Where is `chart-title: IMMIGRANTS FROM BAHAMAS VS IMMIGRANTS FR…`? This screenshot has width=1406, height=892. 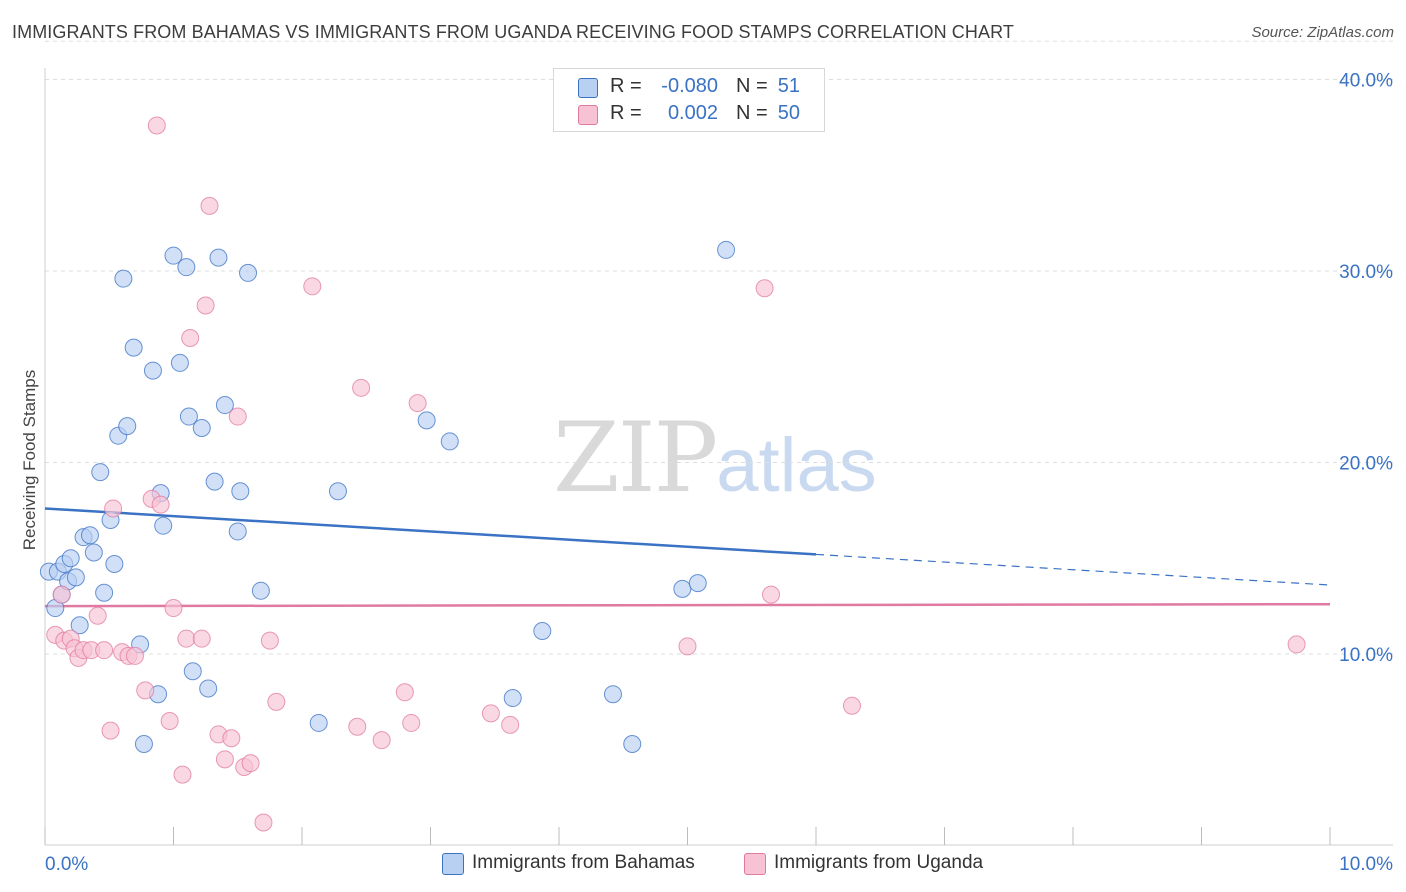
chart-title: IMMIGRANTS FROM BAHAMAS VS IMMIGRANTS FR… is located at coordinates (513, 32).